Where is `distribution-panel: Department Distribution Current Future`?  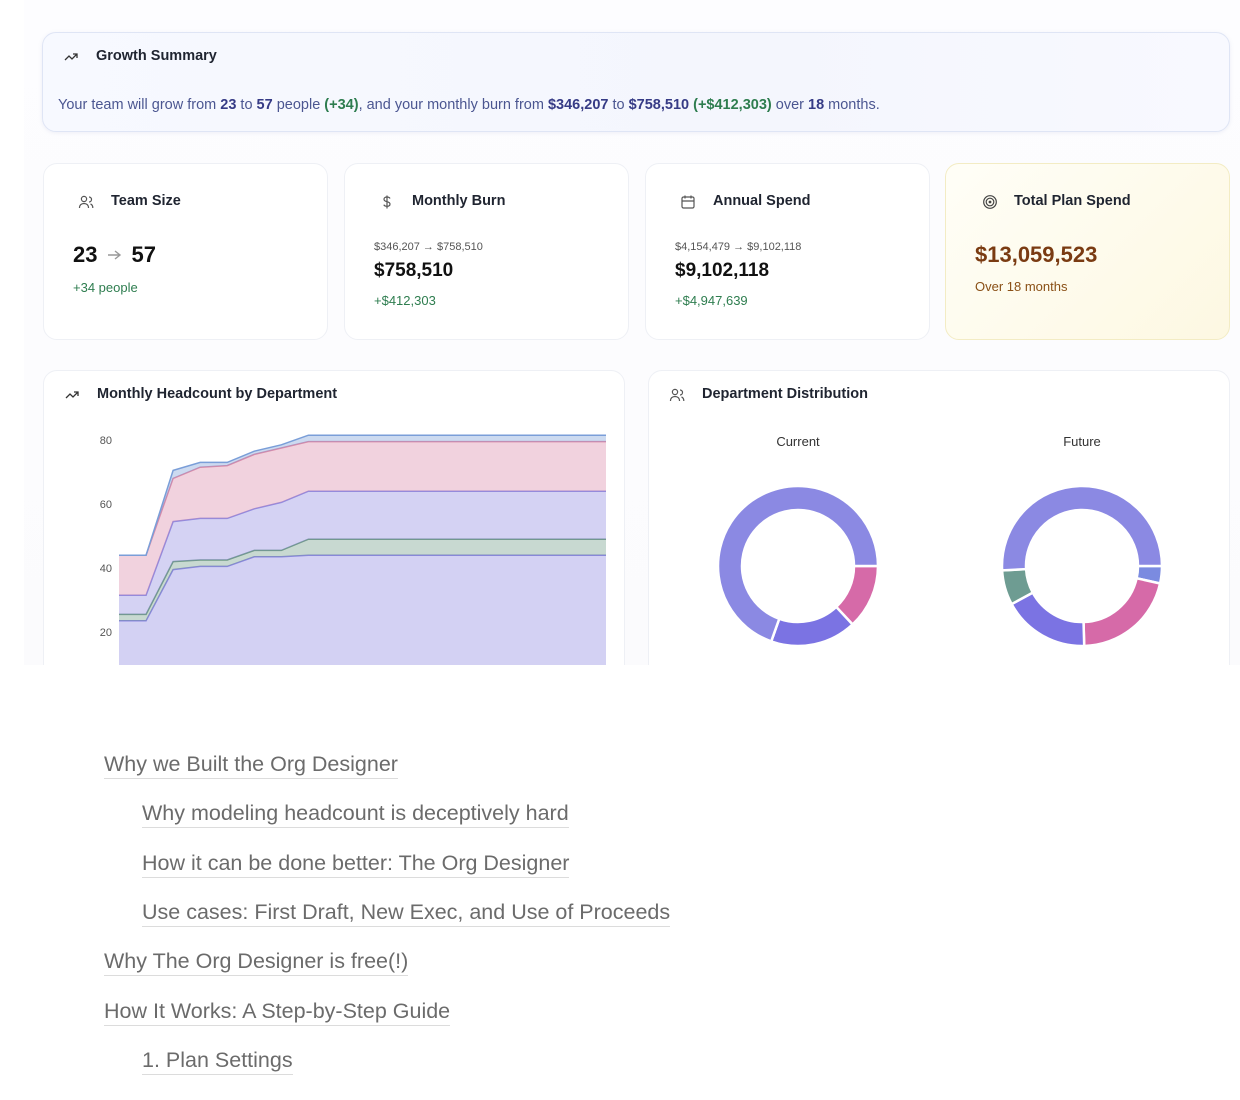 distribution-panel: Department Distribution Current Future is located at coordinates (939, 517).